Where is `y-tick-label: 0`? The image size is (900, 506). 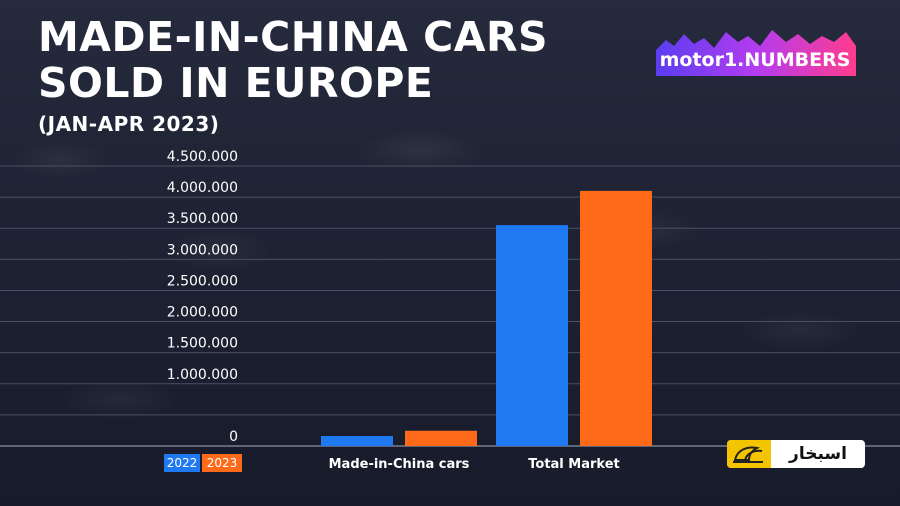 y-tick-label: 0 is located at coordinates (233, 437).